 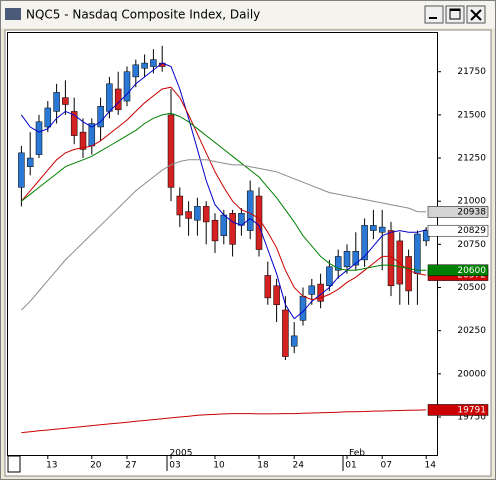 I want to click on maximize-button, so click(x=455, y=14).